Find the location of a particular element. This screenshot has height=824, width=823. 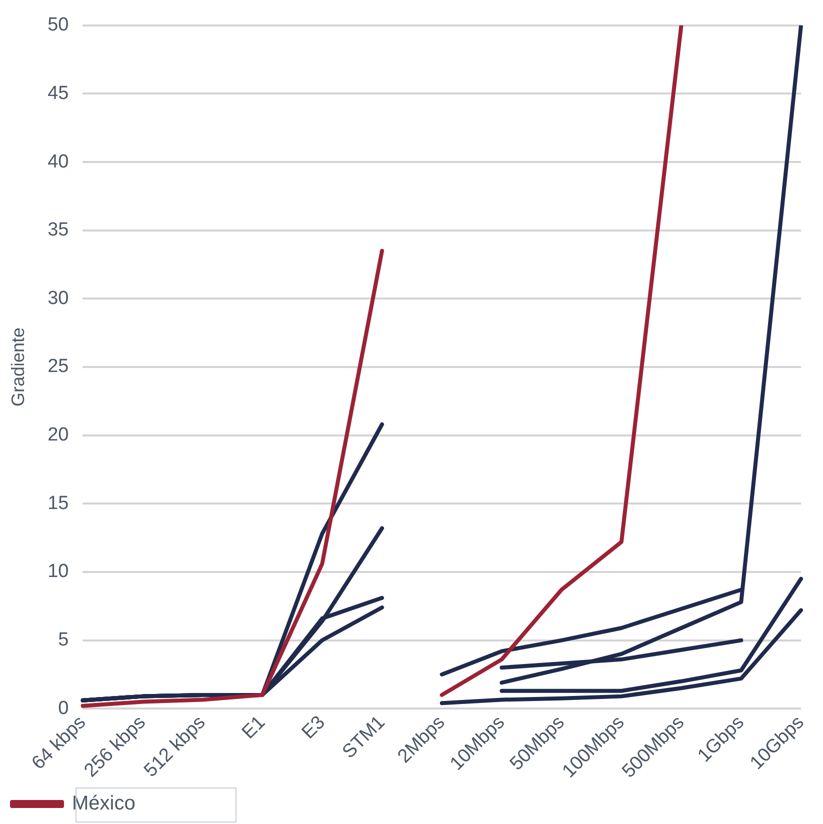

x-tick-label: E3 is located at coordinates (314, 728).